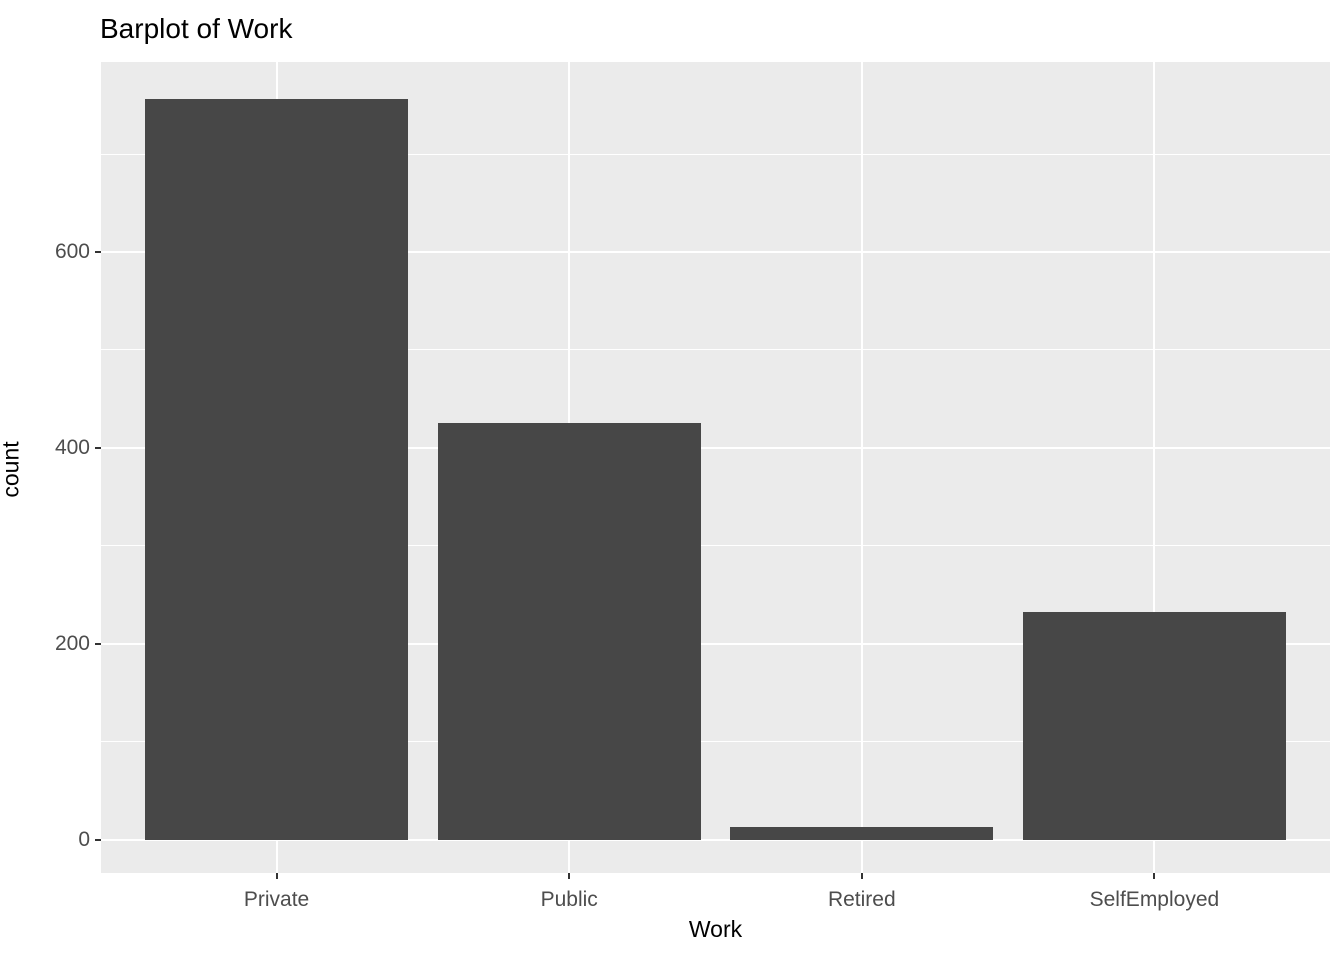  I want to click on y-tick-label: 400, so click(72, 447).